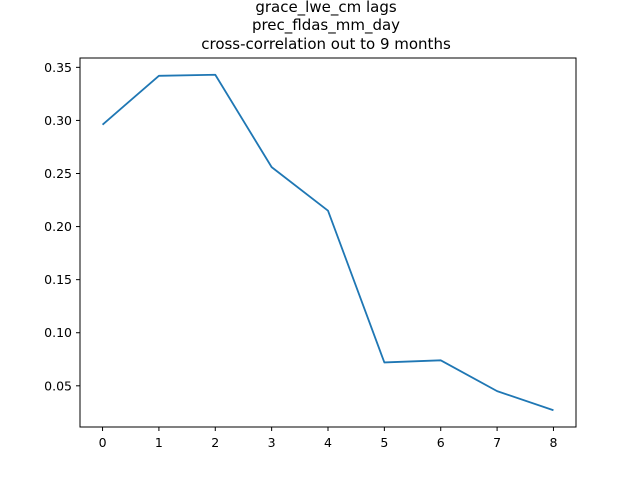  Describe the element at coordinates (159, 442) in the screenshot. I see `x-tick-label: 1` at that location.